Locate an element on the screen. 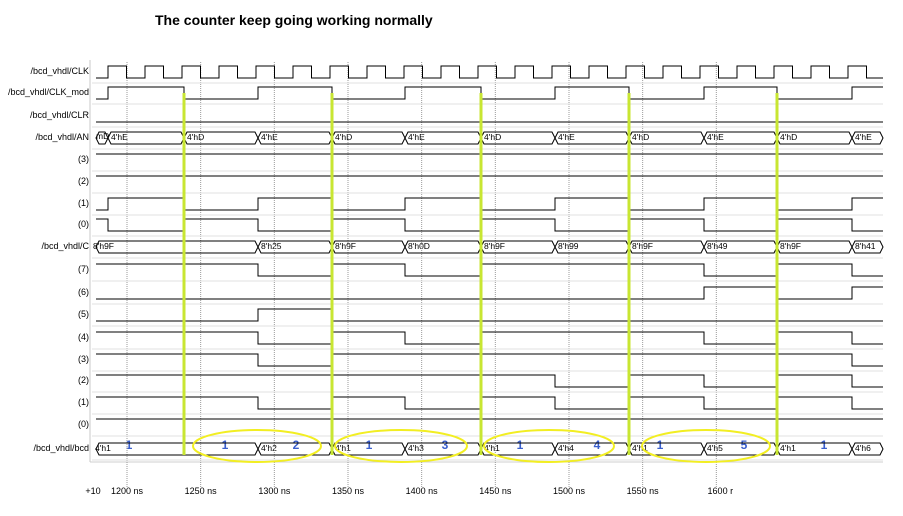 The height and width of the screenshot is (516, 903). an-value-start: mD is located at coordinates (103, 136).